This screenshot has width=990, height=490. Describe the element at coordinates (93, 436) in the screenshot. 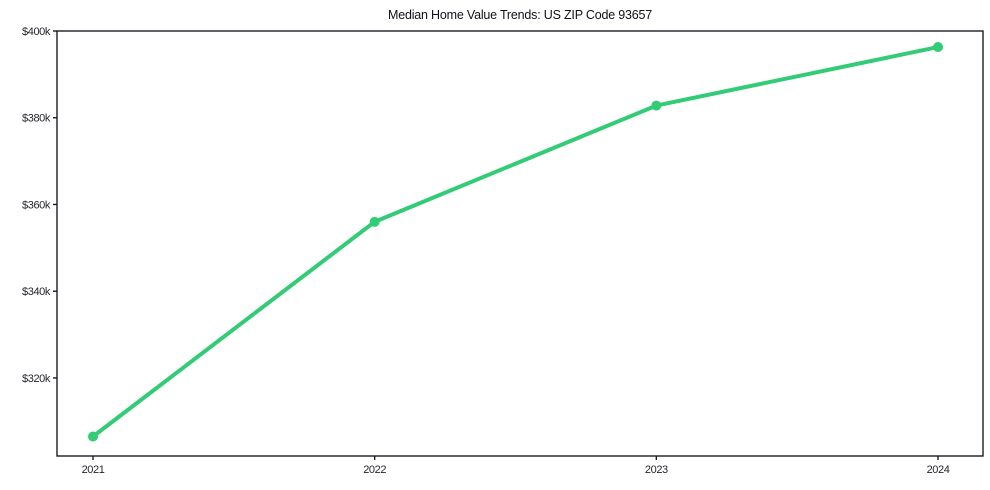

I see `data-point-2021` at that location.